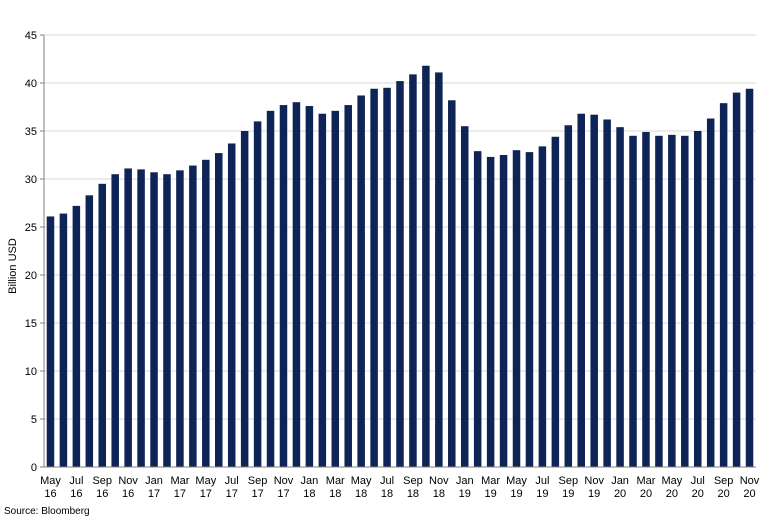 This screenshot has height=526, width=770. I want to click on y-tick-label: 20, so click(31, 276).